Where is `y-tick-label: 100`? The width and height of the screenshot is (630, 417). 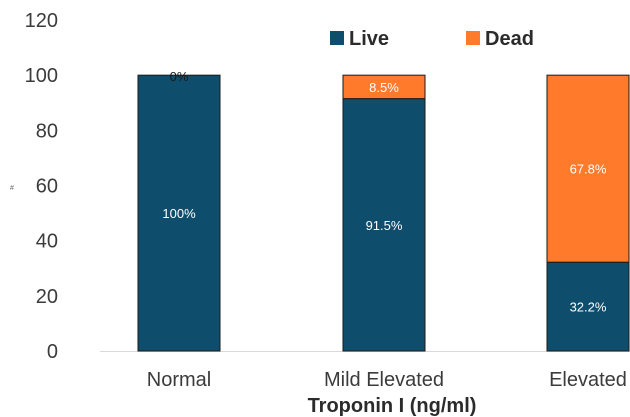
y-tick-label: 100 is located at coordinates (41, 76).